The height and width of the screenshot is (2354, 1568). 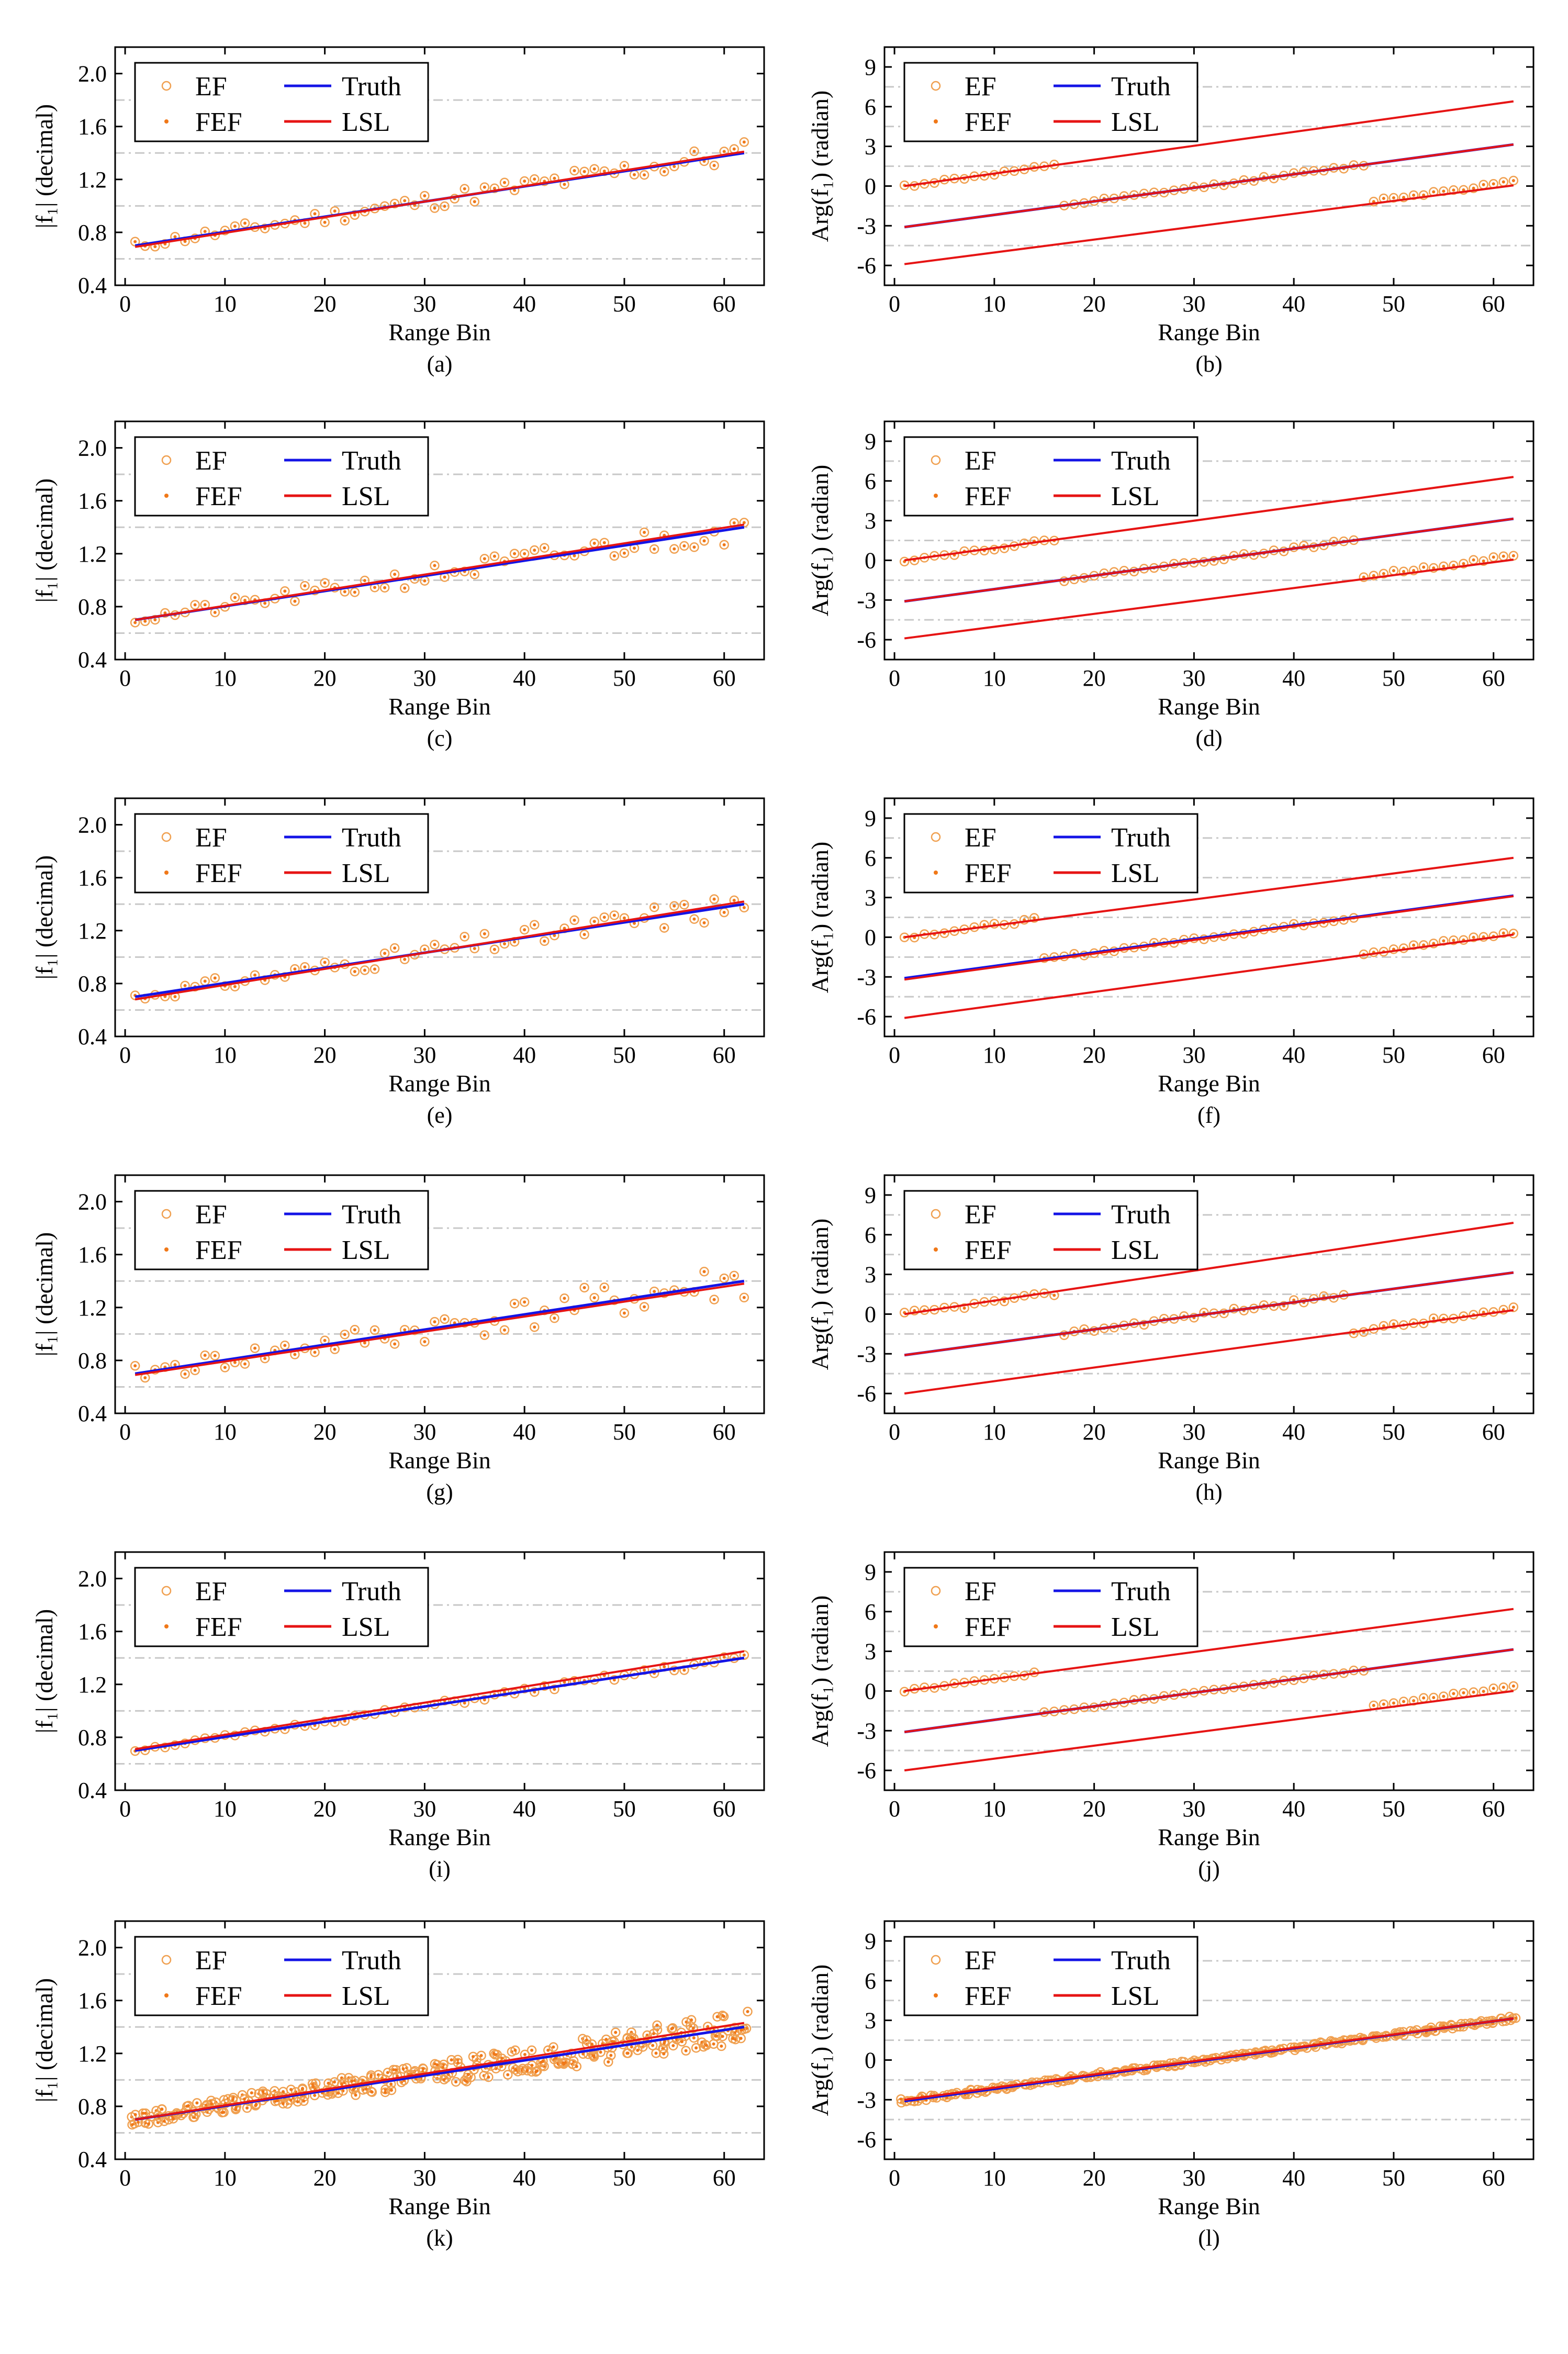 I want to click on panel-caption: (l), so click(x=1209, y=2238).